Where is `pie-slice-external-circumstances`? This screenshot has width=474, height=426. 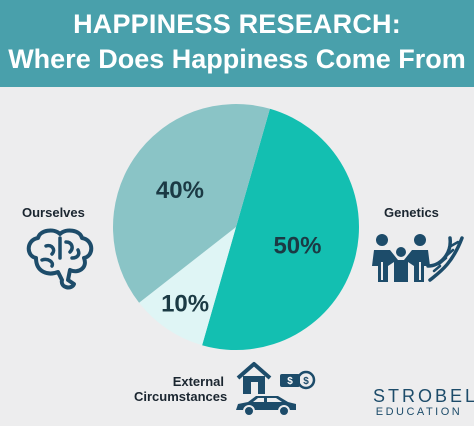
pie-slice-external-circumstances is located at coordinates (187, 286).